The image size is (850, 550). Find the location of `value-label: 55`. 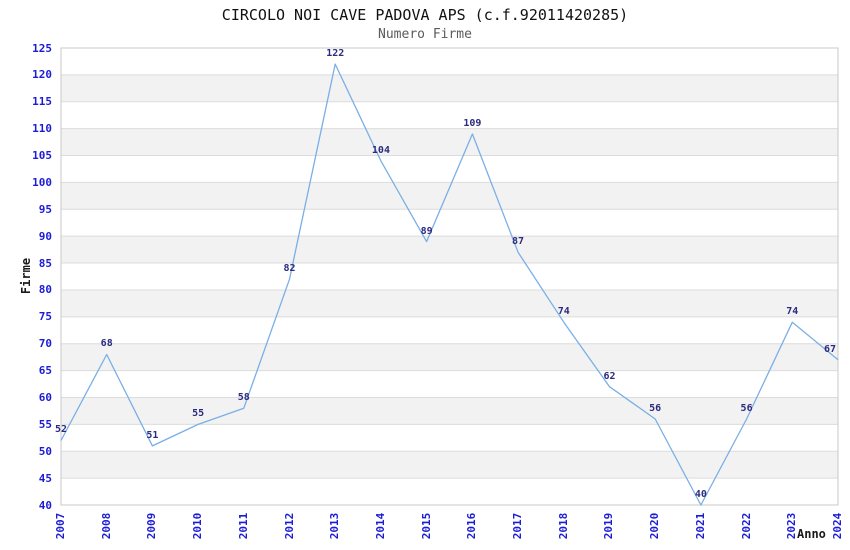

value-label: 55 is located at coordinates (198, 414).